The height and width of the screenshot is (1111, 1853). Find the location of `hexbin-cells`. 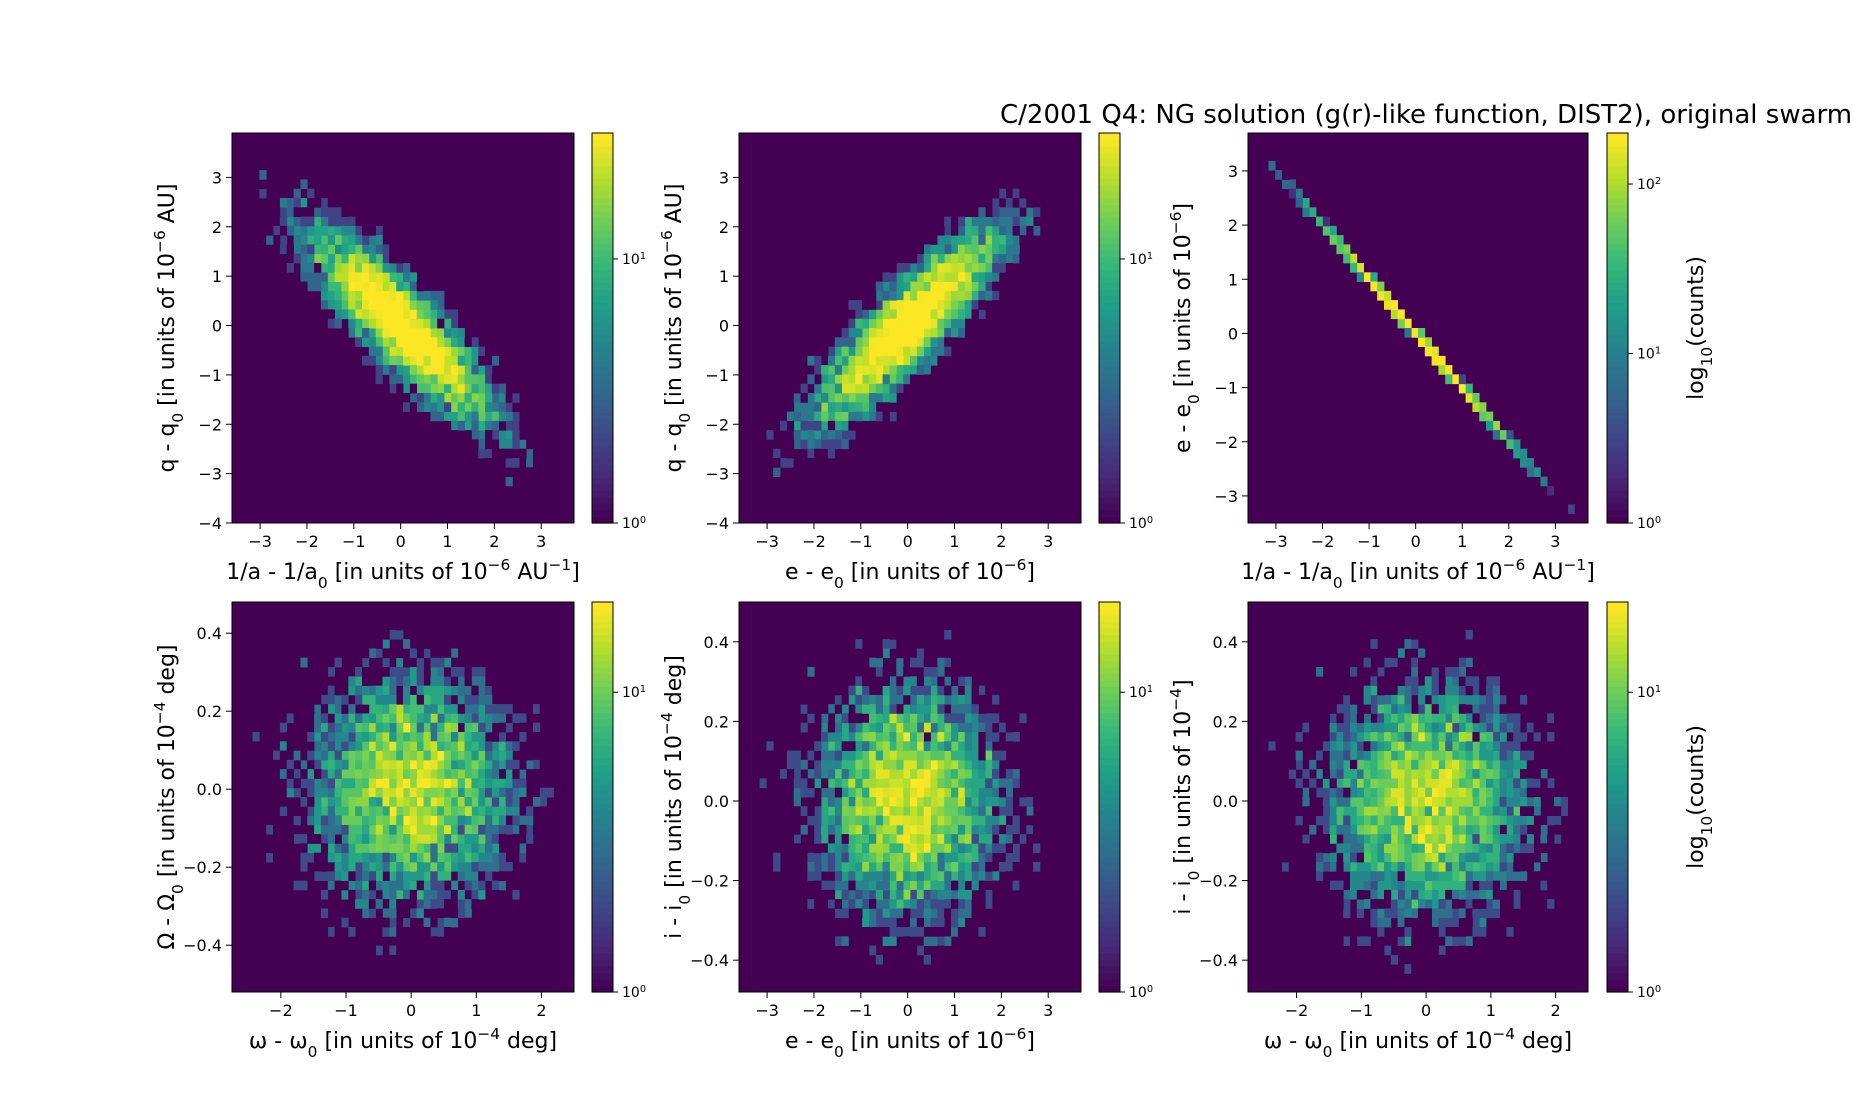

hexbin-cells is located at coordinates (403, 797).